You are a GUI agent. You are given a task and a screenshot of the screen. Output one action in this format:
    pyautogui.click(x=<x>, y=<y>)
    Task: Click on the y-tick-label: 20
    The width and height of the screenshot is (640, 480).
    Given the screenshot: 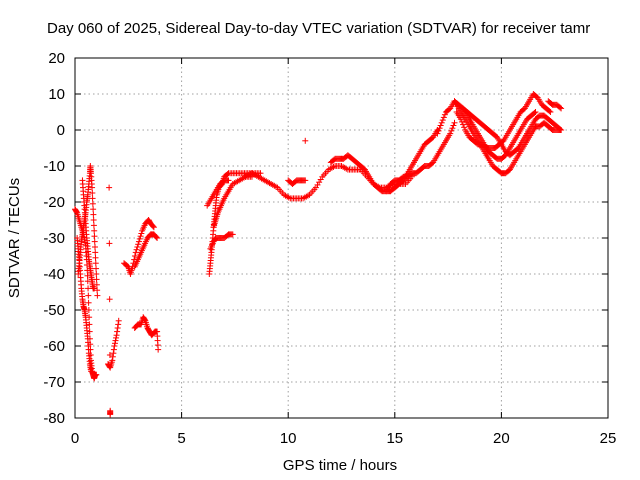 What is the action you would take?
    pyautogui.click(x=56, y=58)
    